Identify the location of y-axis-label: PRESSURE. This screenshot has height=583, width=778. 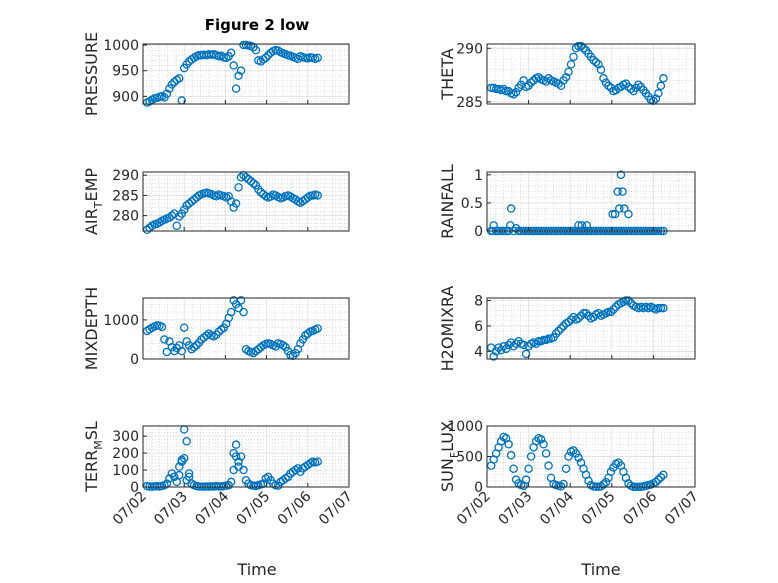
(91, 74).